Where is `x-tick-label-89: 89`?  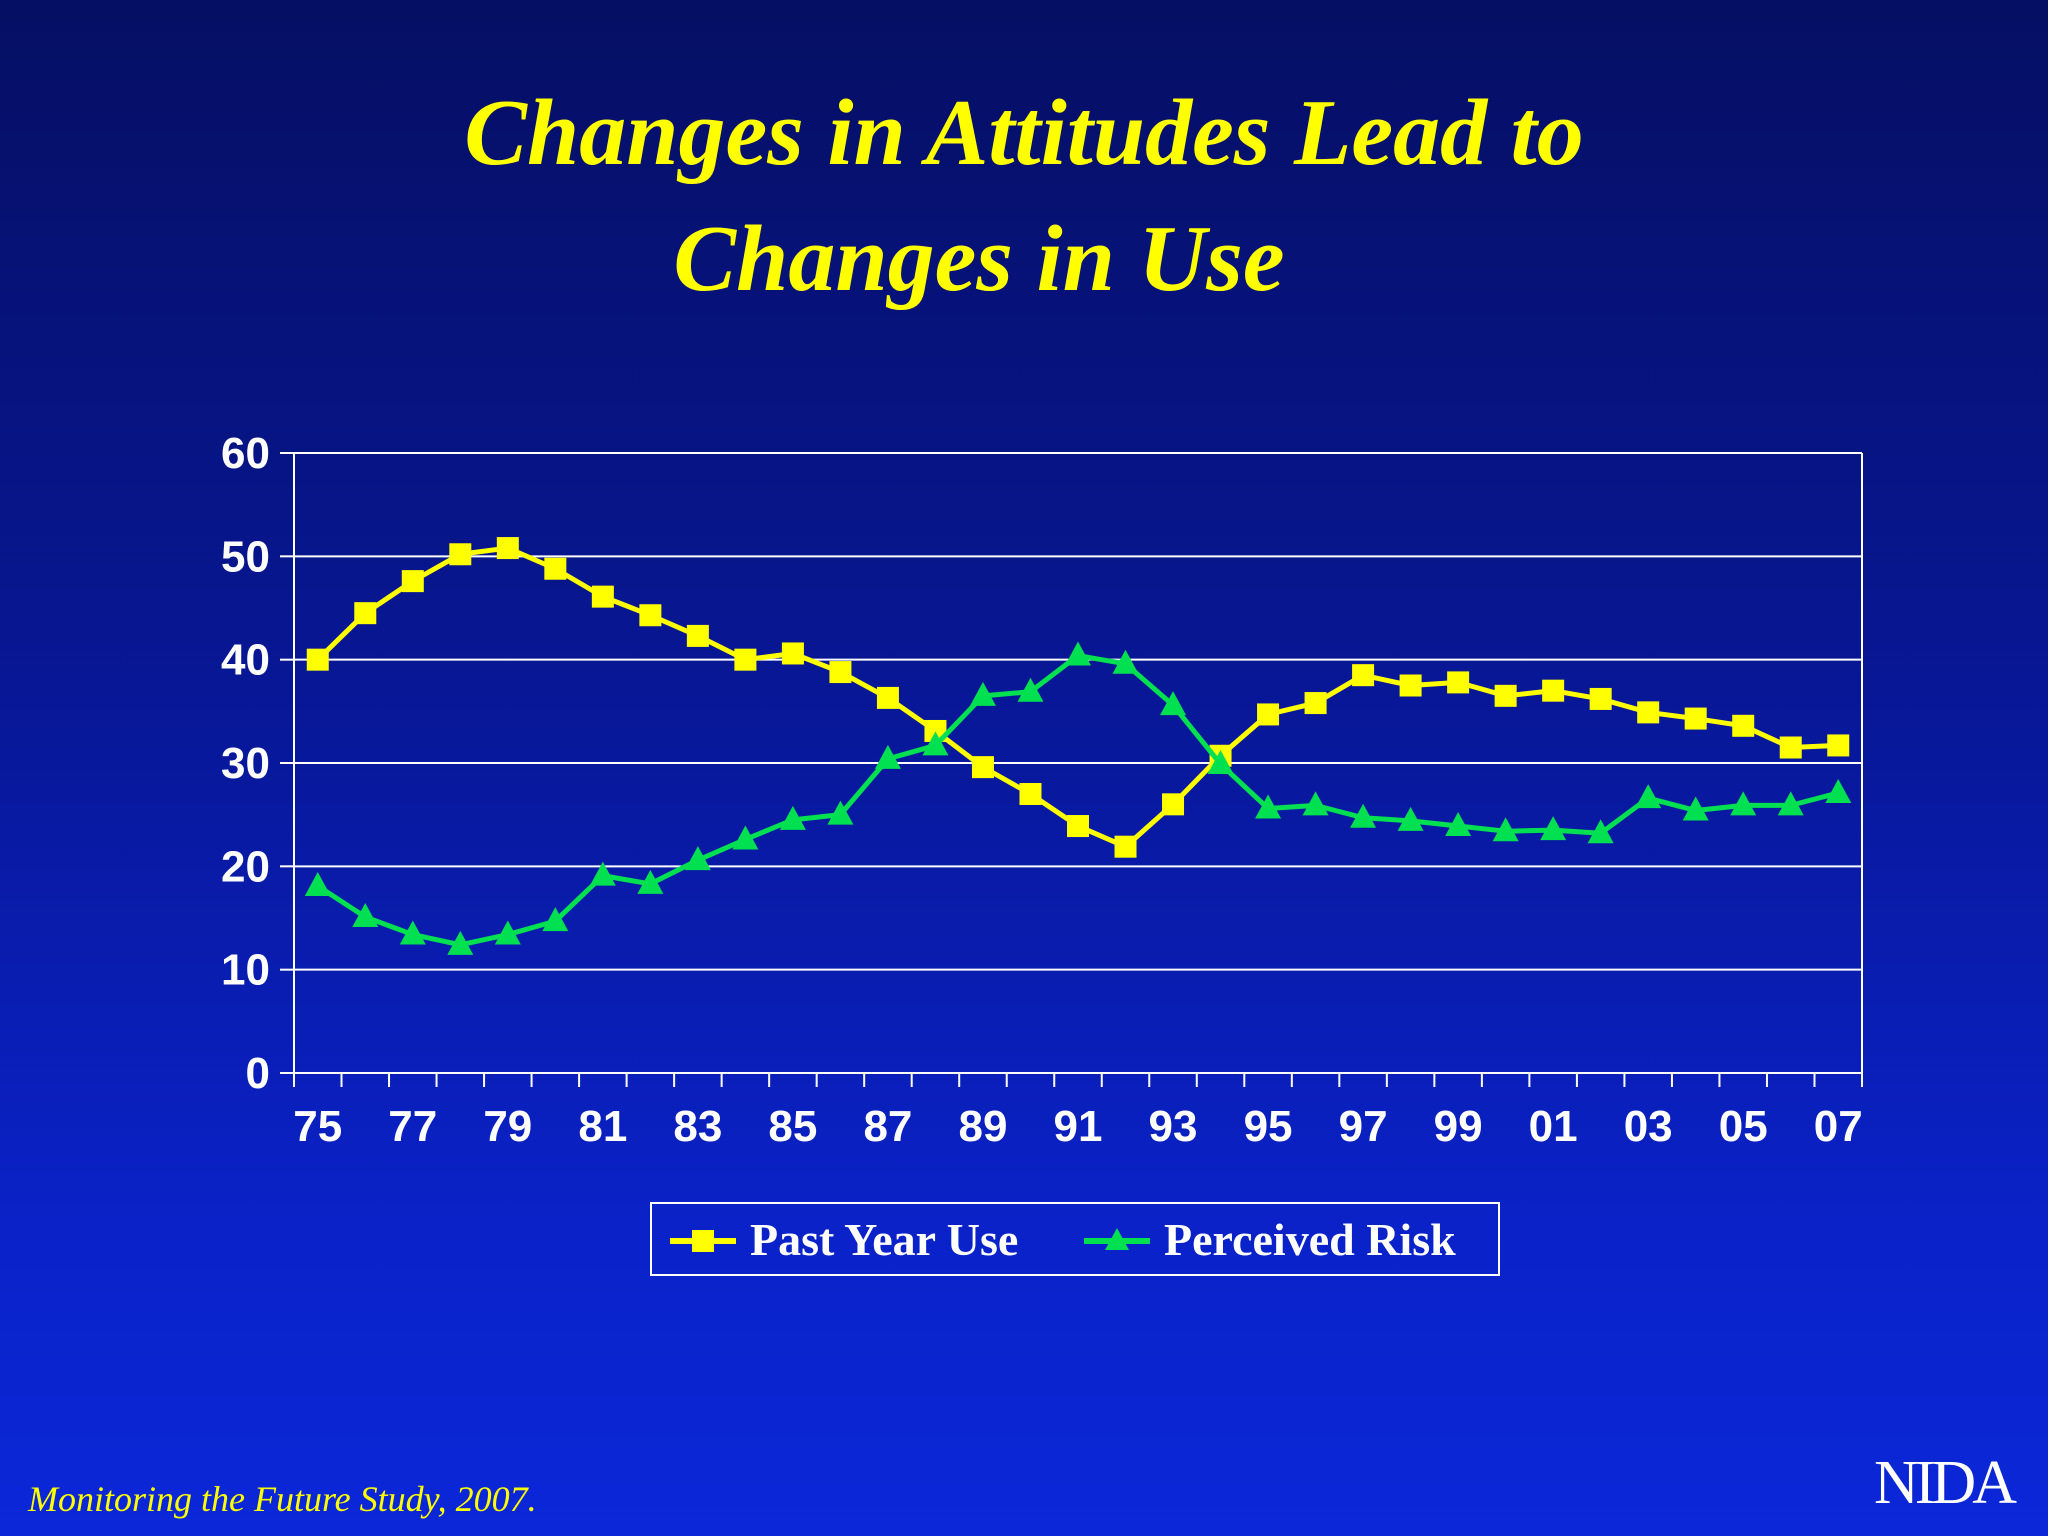
x-tick-label-89: 89 is located at coordinates (982, 1126).